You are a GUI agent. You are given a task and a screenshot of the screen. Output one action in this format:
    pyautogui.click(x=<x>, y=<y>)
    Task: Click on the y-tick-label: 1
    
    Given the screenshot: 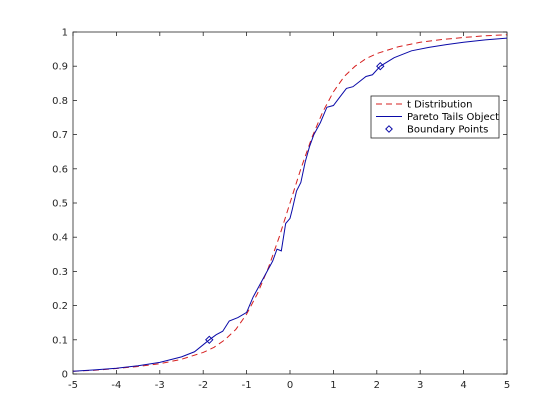 What is the action you would take?
    pyautogui.click(x=65, y=33)
    